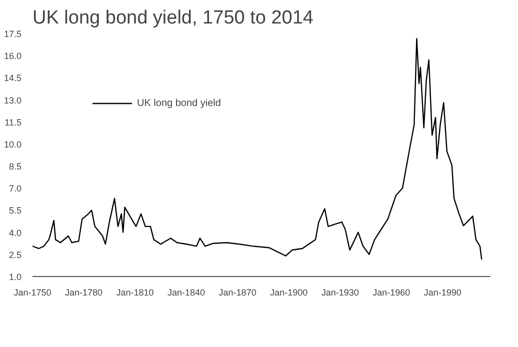 Image resolution: width=518 pixels, height=347 pixels. Describe the element at coordinates (15, 211) in the screenshot. I see `y-tick-label: 5.5` at that location.